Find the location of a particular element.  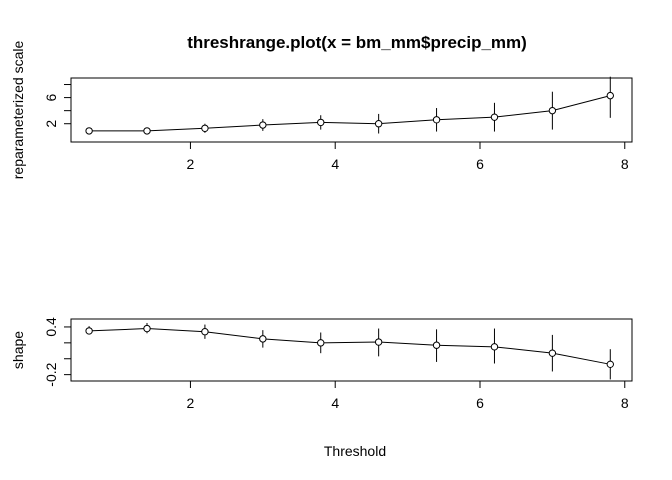

y-tick-label: -0.2 is located at coordinates (51, 374).